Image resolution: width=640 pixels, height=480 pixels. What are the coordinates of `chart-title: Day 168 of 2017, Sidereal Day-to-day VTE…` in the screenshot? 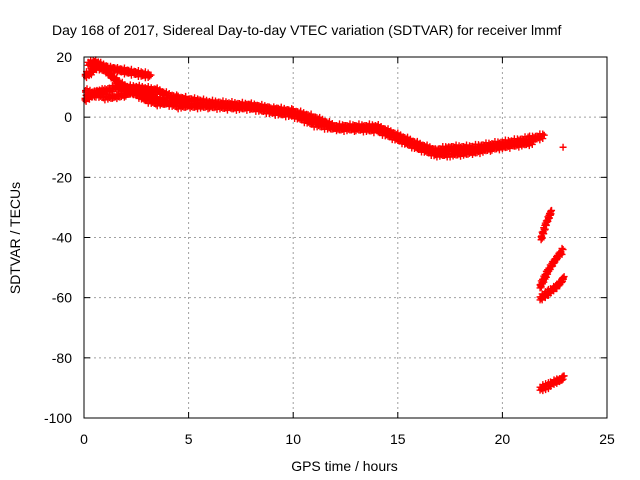 It's located at (306, 30).